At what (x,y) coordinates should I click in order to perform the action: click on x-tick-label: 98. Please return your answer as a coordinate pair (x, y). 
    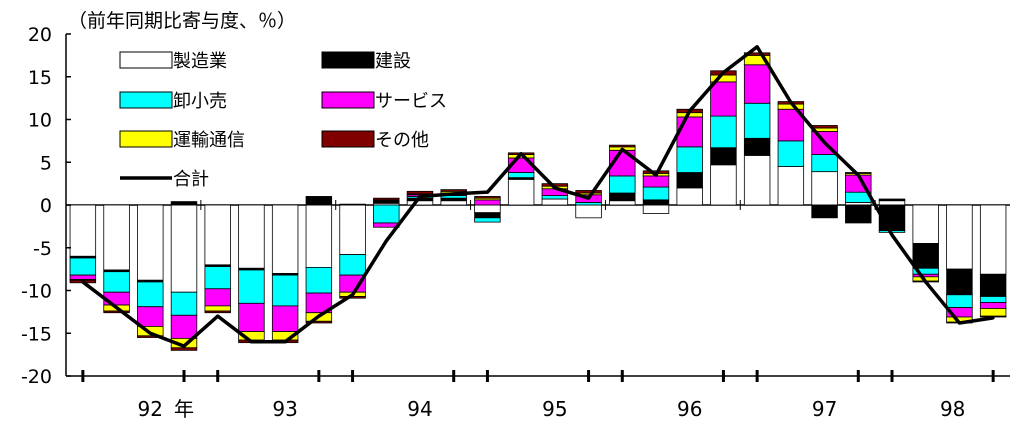
    Looking at the image, I should click on (952, 409).